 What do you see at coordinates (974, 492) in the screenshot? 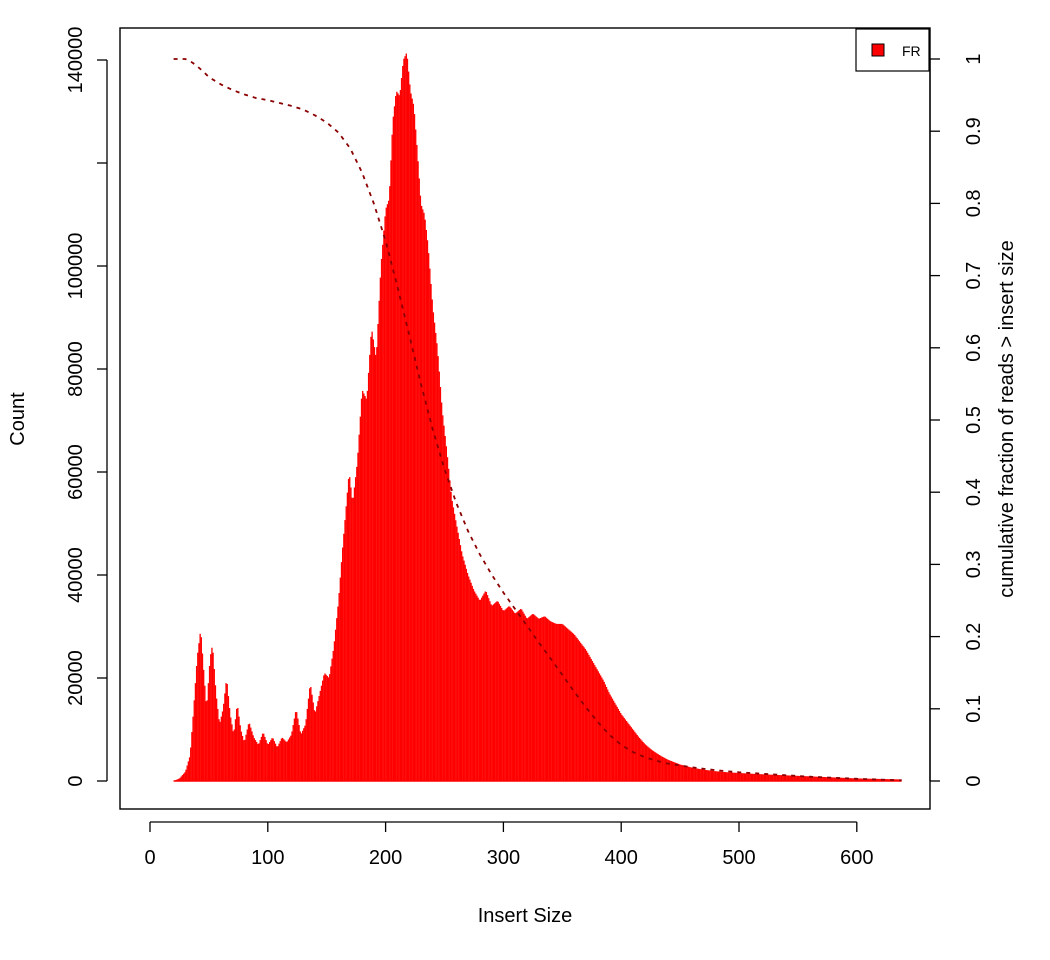
I see `secondary-y-tick-label: 0.4` at bounding box center [974, 492].